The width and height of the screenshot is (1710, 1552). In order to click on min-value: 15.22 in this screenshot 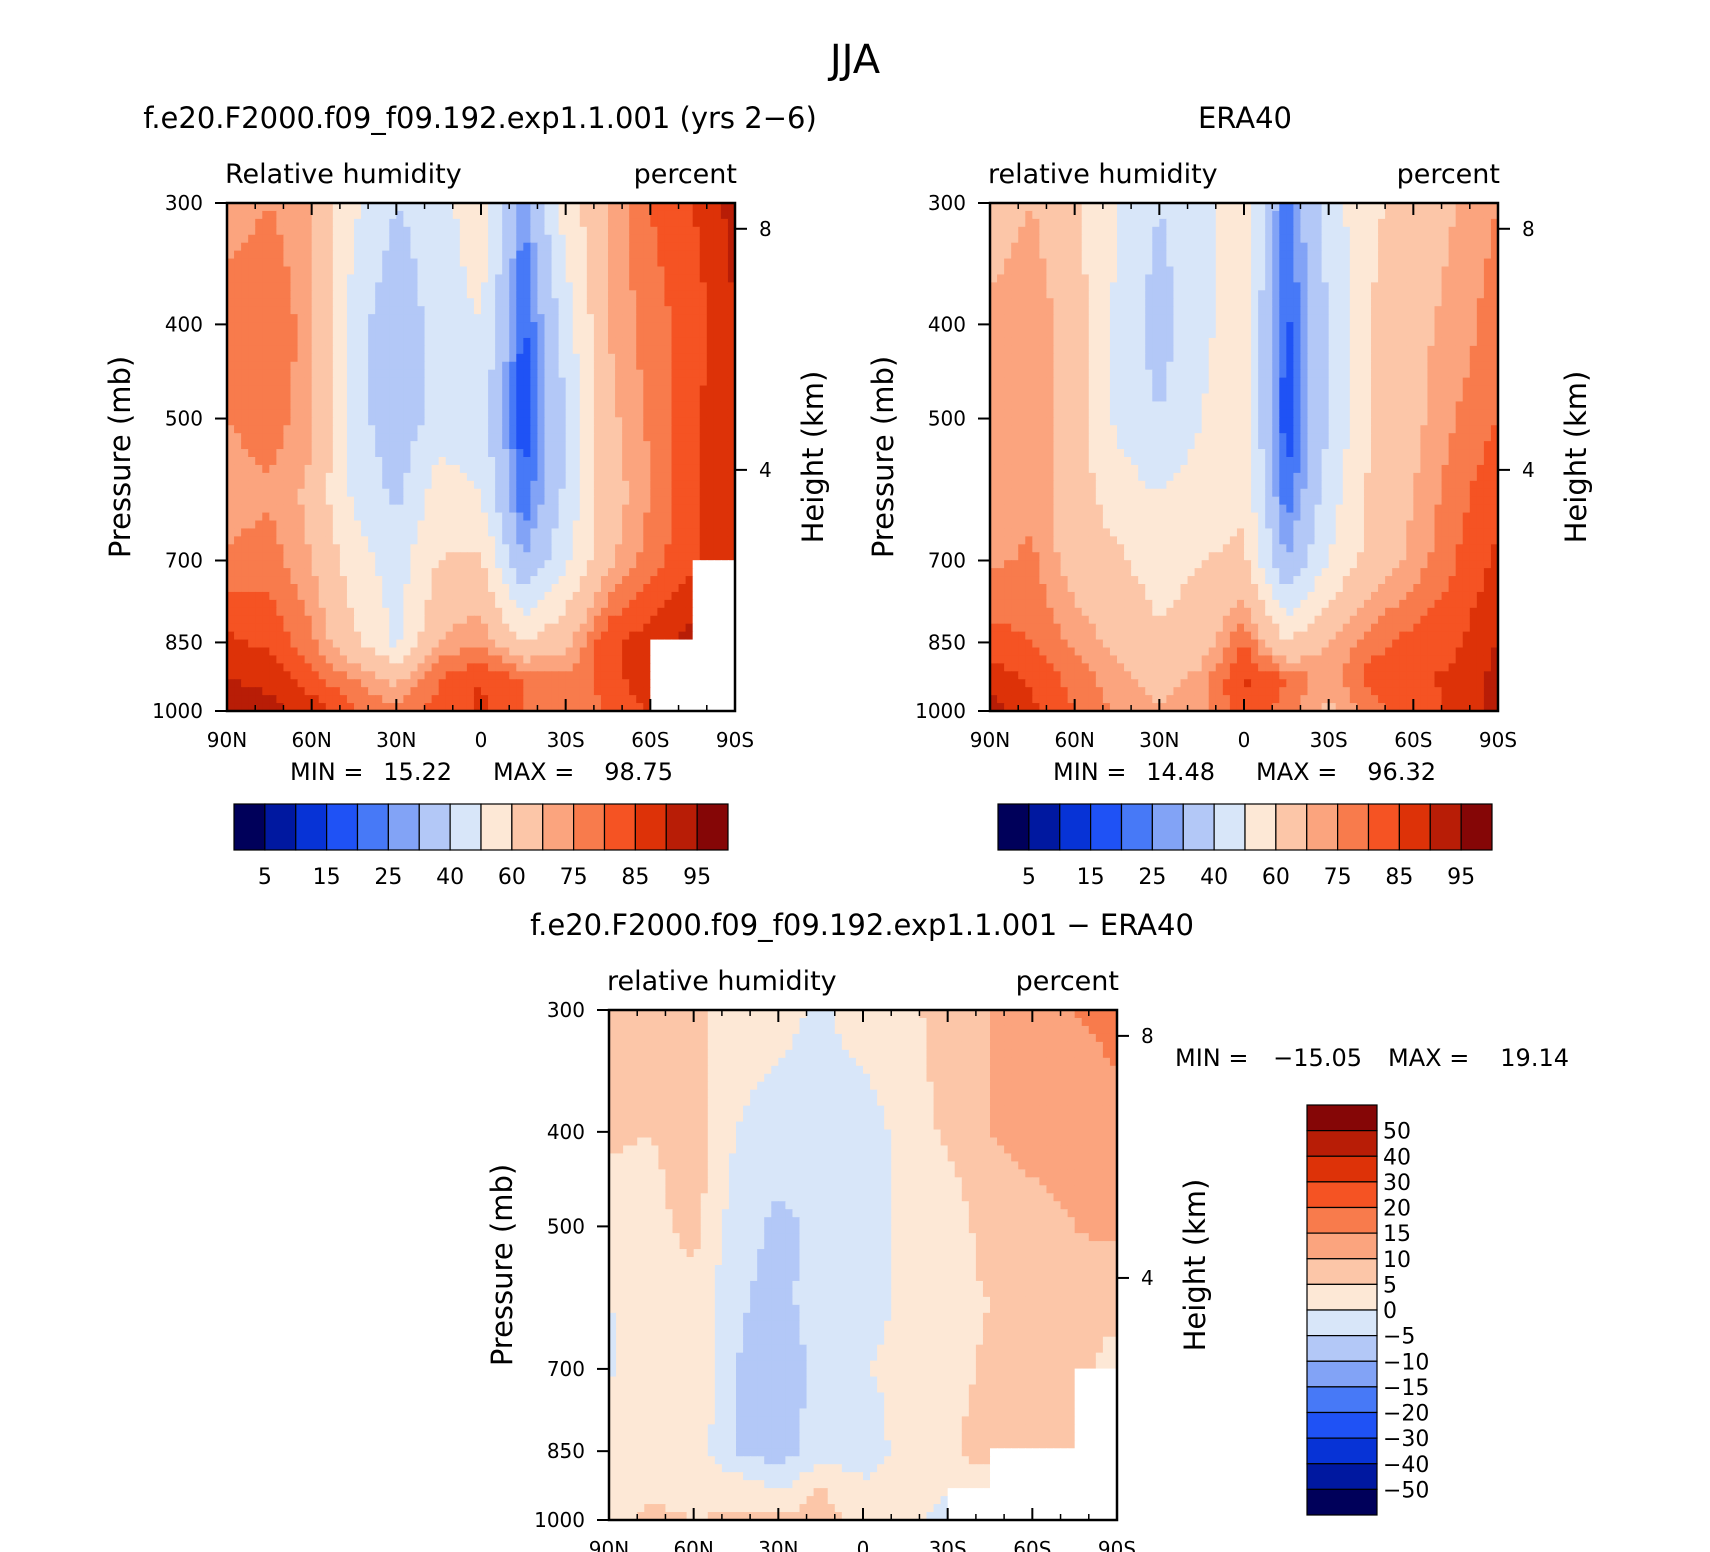, I will do `click(417, 772)`.